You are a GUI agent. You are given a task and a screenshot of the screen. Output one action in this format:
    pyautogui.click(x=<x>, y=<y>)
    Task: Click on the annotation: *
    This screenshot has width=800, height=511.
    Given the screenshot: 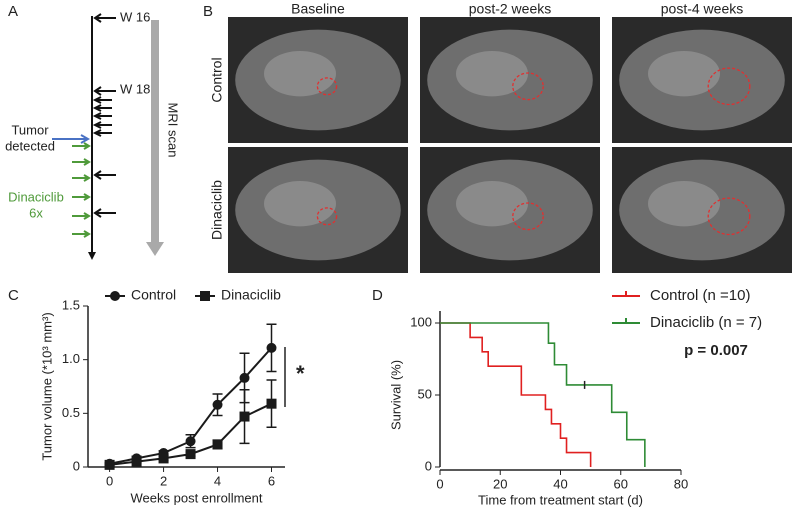 What is the action you would take?
    pyautogui.click(x=300, y=373)
    